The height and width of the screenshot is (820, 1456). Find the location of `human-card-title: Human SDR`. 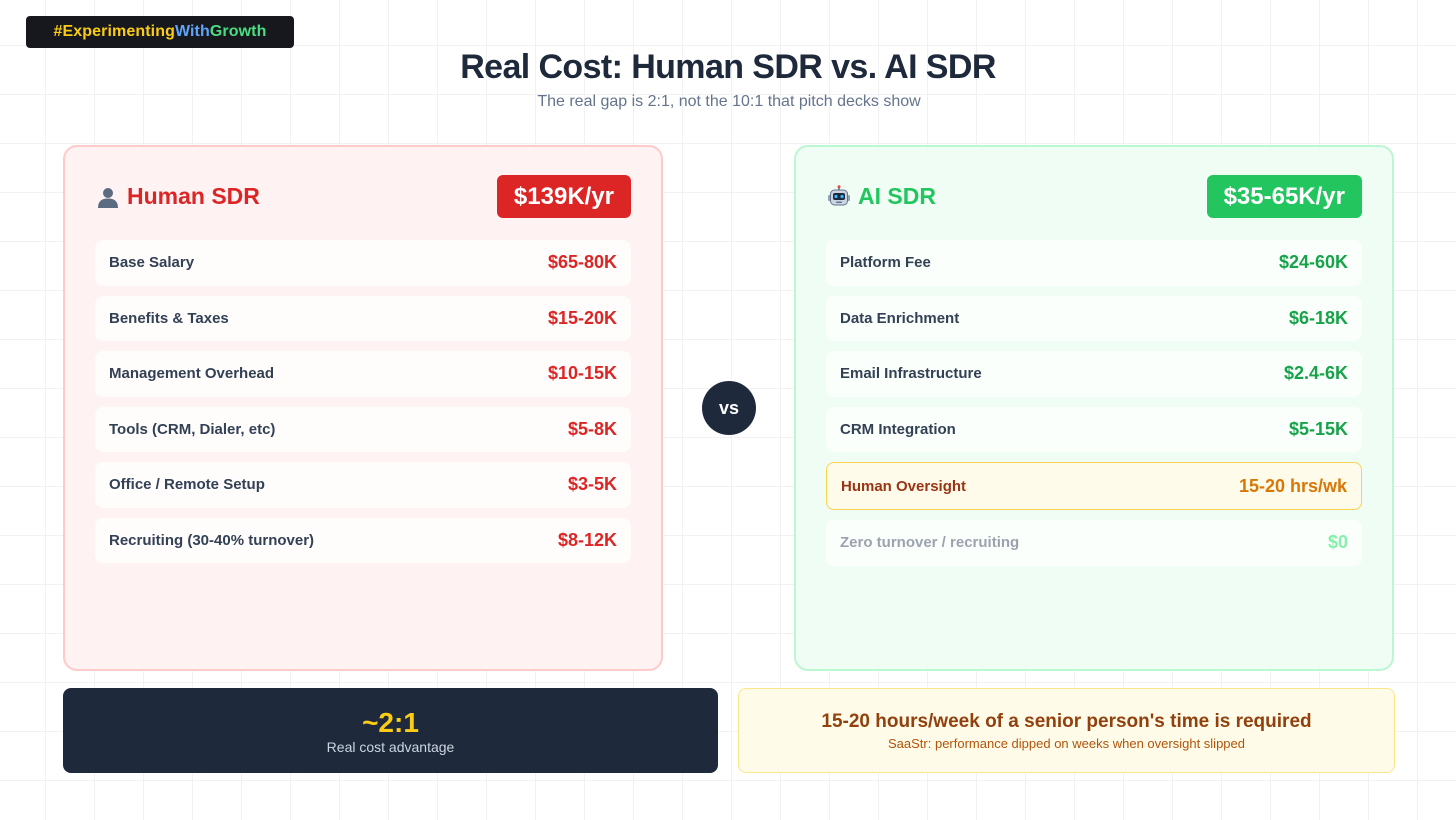

human-card-title: Human SDR is located at coordinates (177, 196).